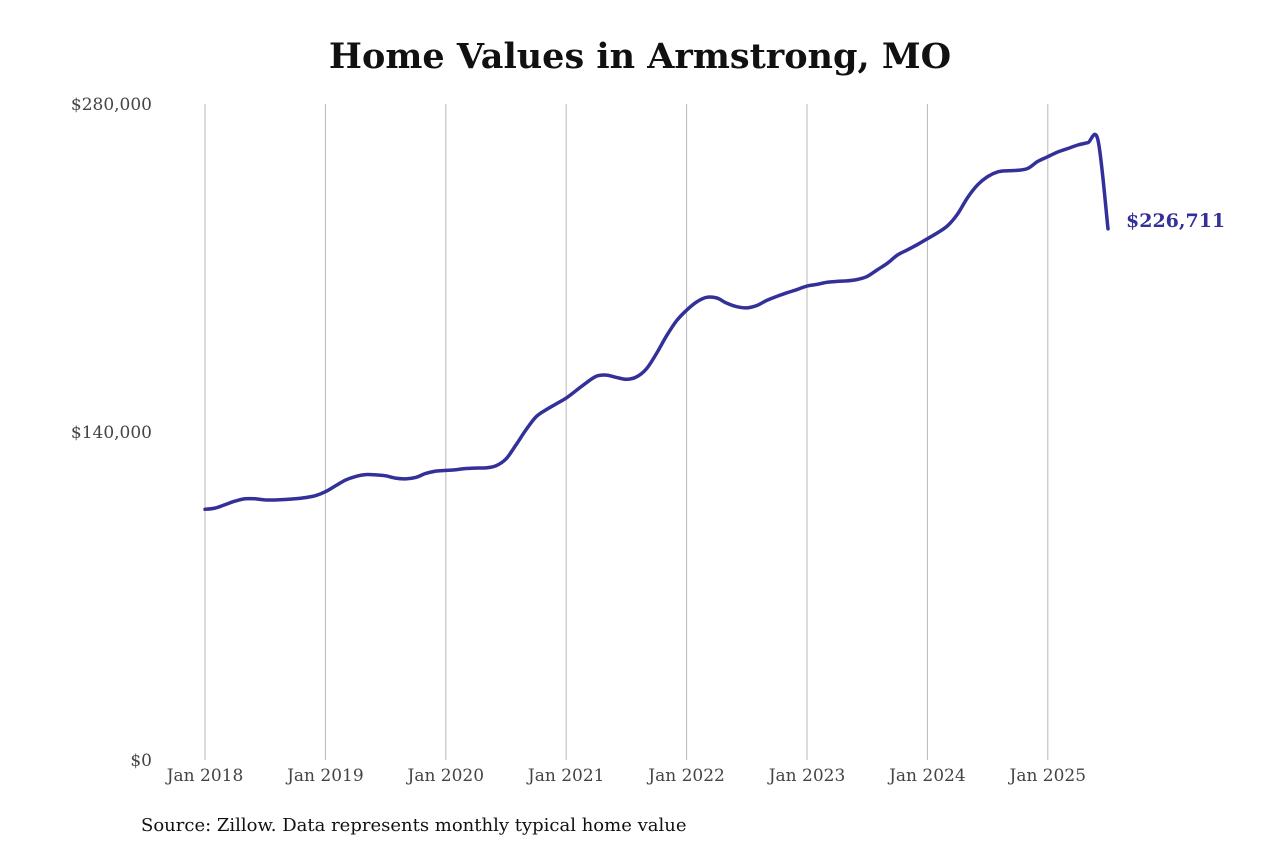 This screenshot has height=853, width=1280. Describe the element at coordinates (111, 105) in the screenshot. I see `y-tick-label: $280,000` at that location.